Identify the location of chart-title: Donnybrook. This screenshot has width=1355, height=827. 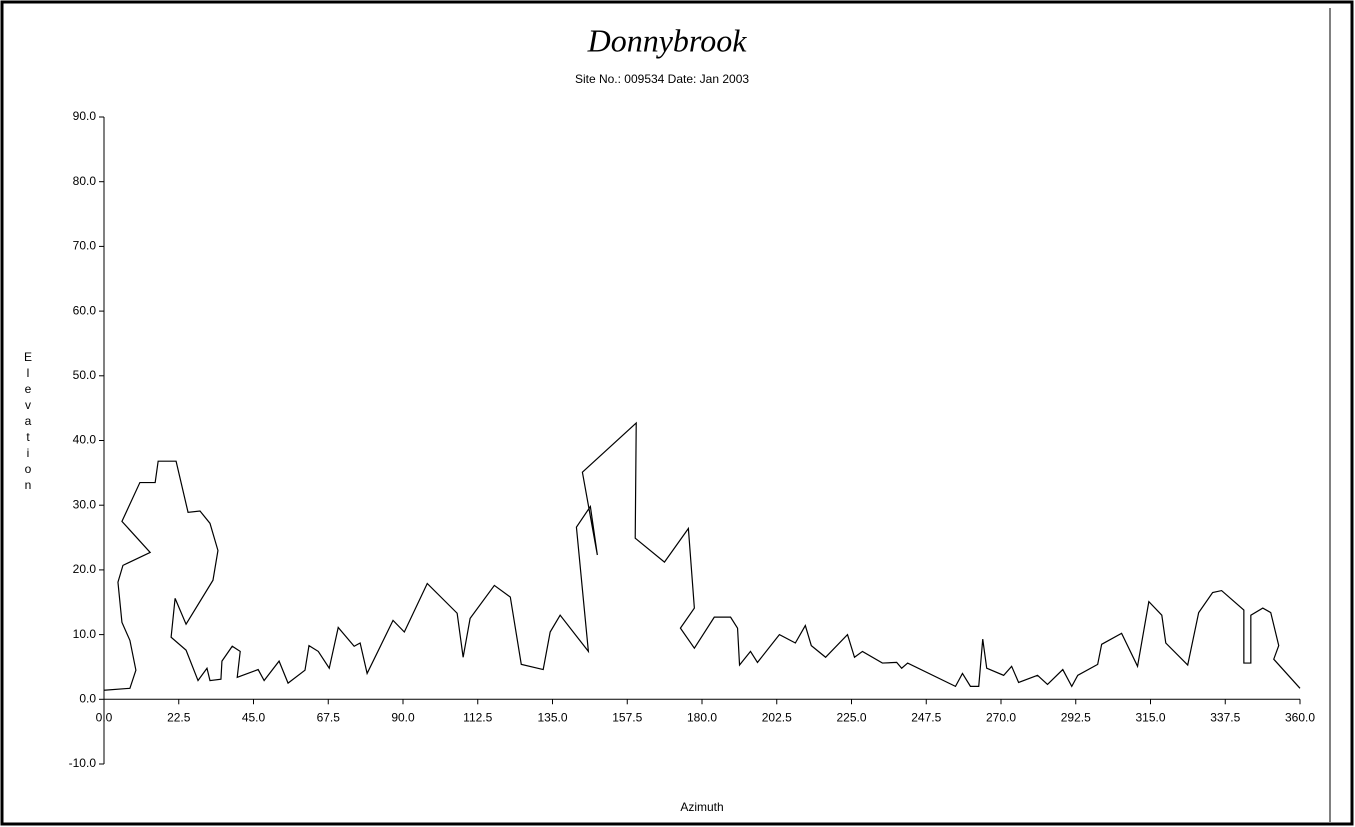
(667, 40).